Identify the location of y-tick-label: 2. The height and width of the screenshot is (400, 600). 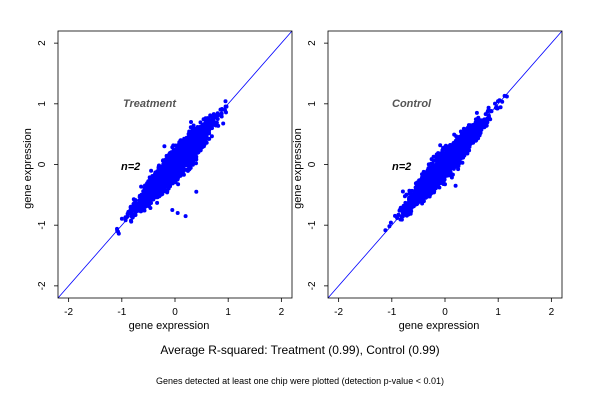
(42, 43).